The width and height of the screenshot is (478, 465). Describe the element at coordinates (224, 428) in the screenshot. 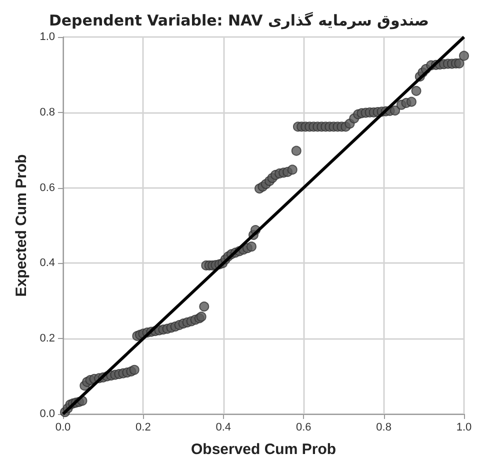

I see `x-tick-label: 0.4` at that location.